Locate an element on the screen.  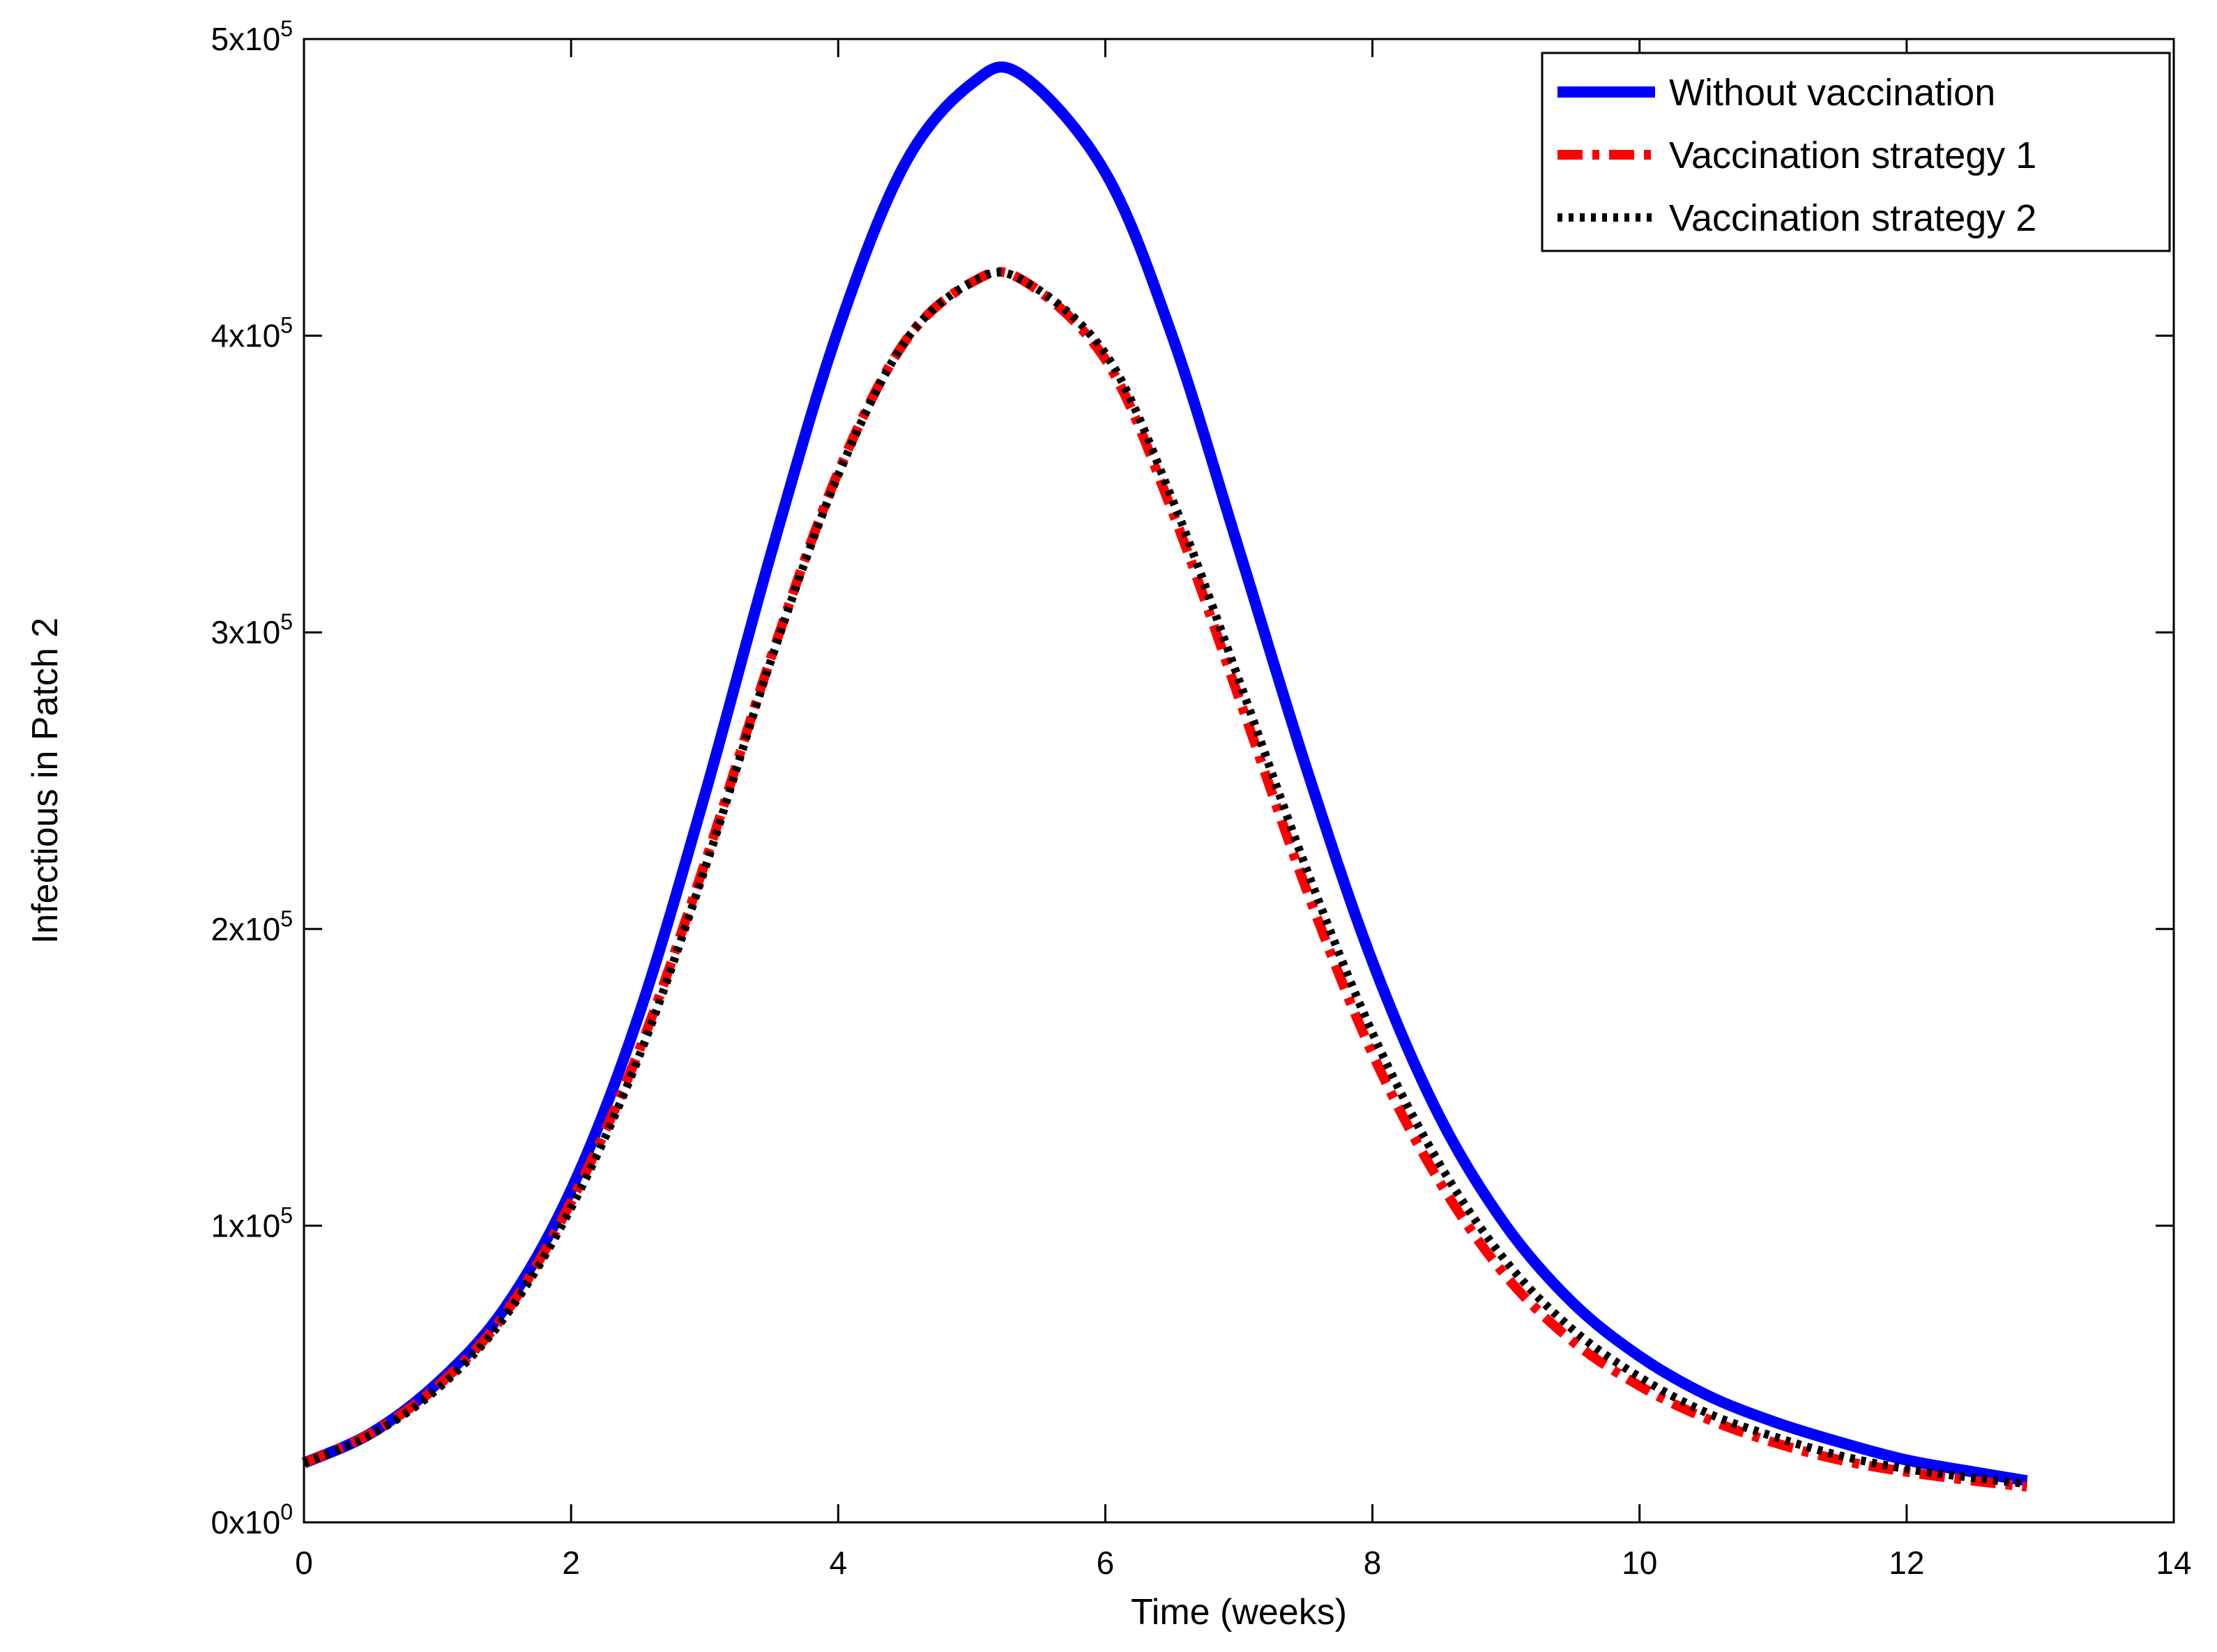
y-axis-label: Infectious in Patch 2 is located at coordinates (46, 781).